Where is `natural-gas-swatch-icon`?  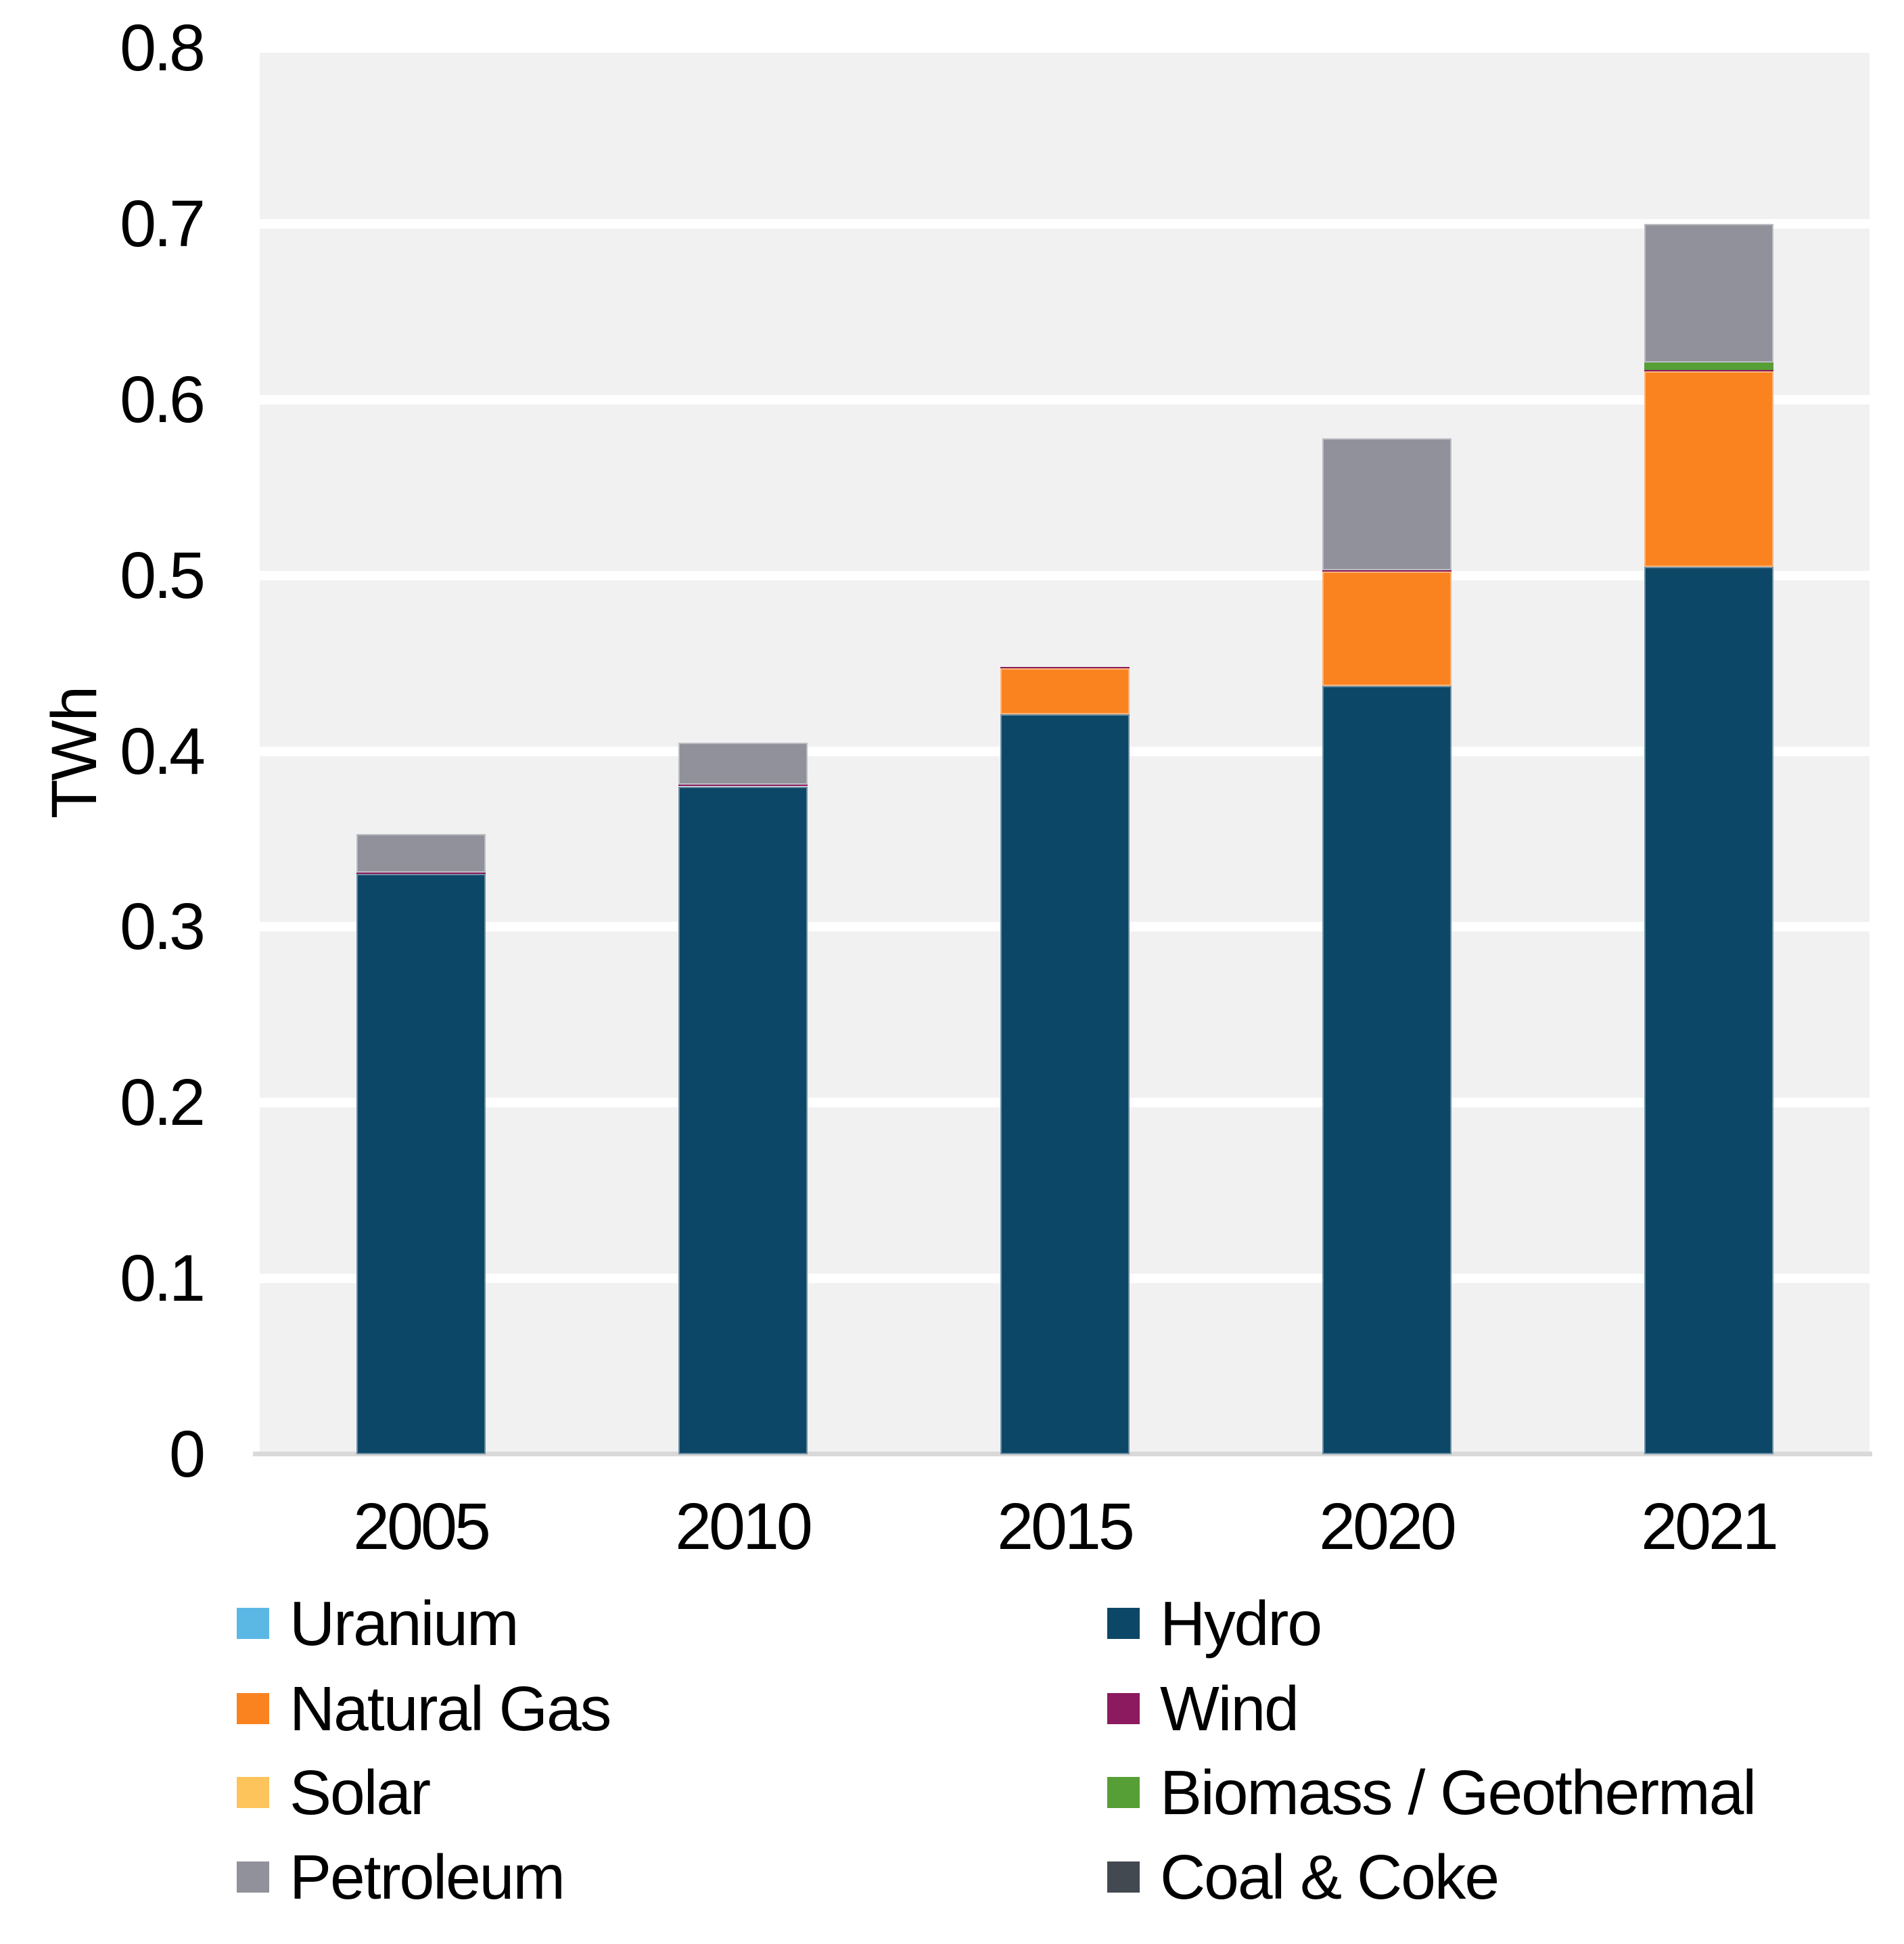
natural-gas-swatch-icon is located at coordinates (253, 1708).